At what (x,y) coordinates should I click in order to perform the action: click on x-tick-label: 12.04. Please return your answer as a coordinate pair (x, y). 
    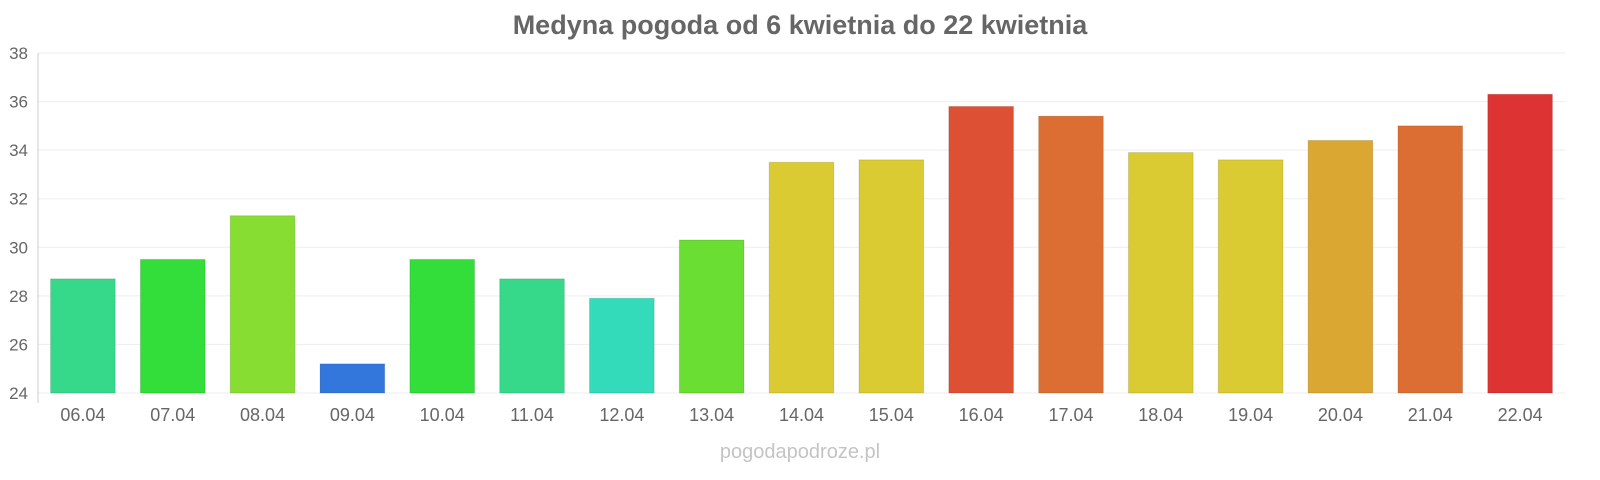
    Looking at the image, I should click on (621, 415).